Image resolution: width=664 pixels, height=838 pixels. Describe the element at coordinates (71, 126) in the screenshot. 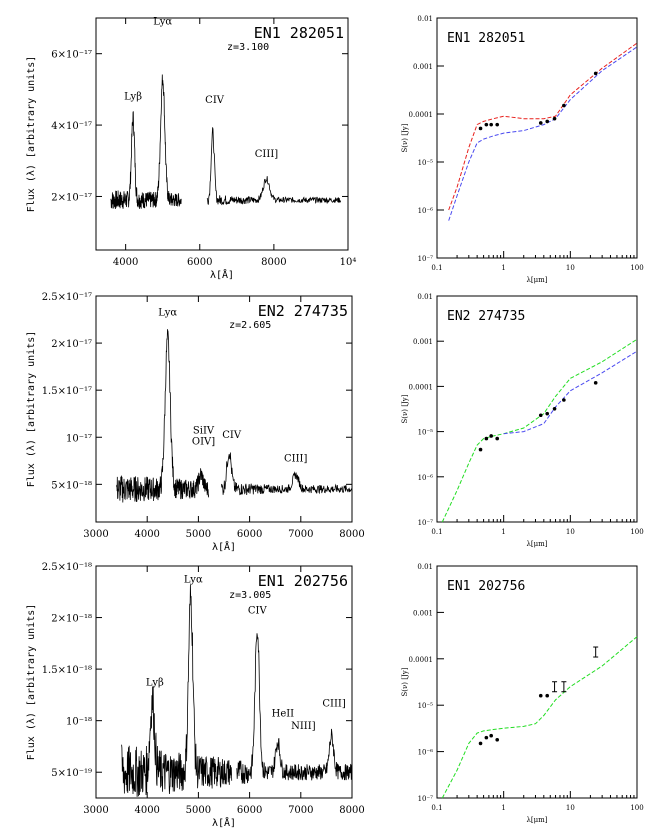

I see `y-tick-label: 4×10⁻¹⁷` at that location.